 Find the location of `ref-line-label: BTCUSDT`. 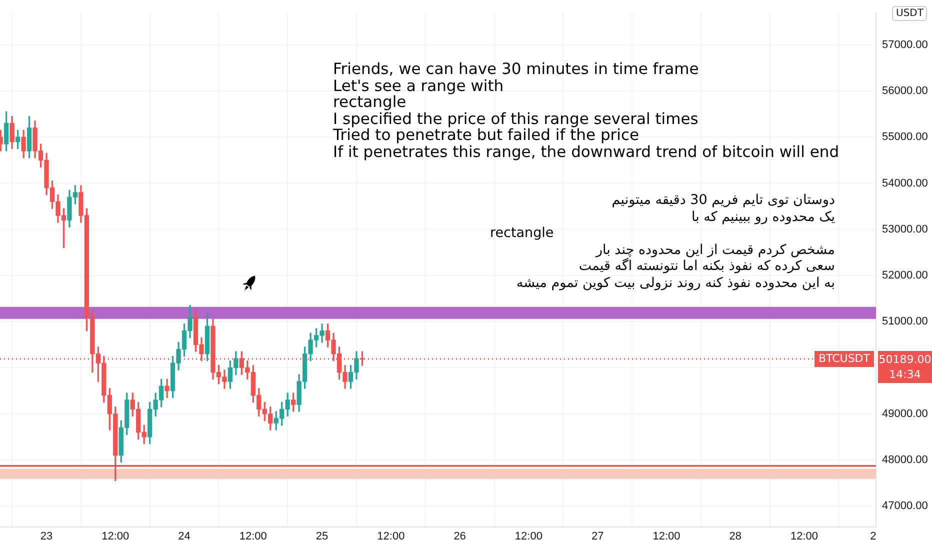

ref-line-label: BTCUSDT is located at coordinates (844, 358).